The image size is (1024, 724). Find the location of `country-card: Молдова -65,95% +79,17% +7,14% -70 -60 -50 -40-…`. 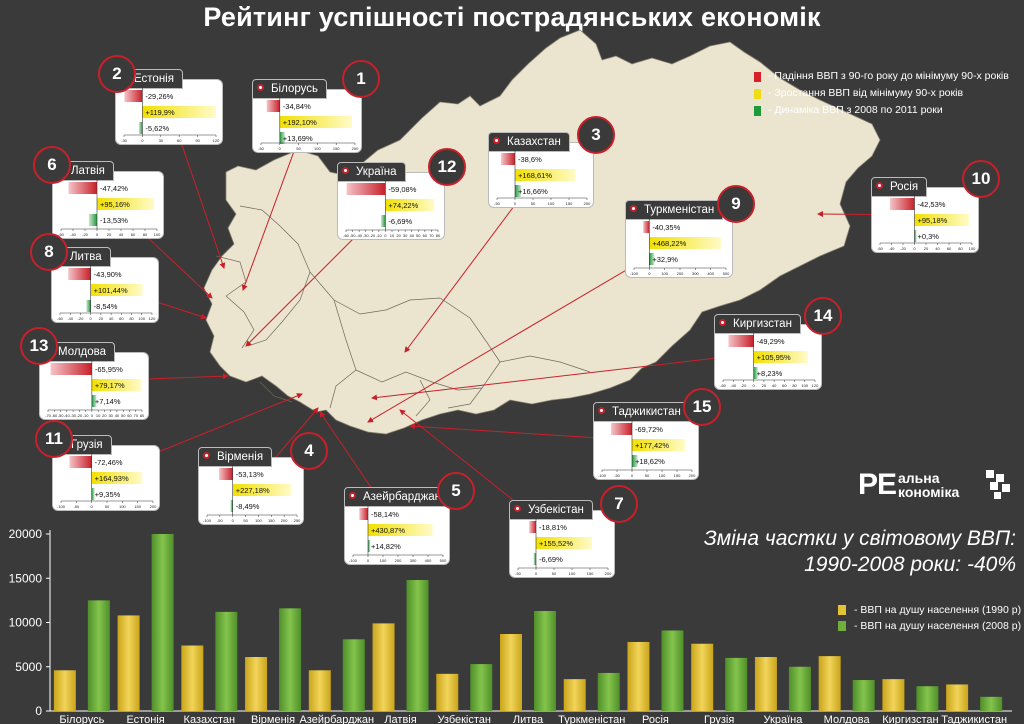

country-card: Молдова -65,95% +79,17% +7,14% -70 -60 -50 -40-… is located at coordinates (93, 380).